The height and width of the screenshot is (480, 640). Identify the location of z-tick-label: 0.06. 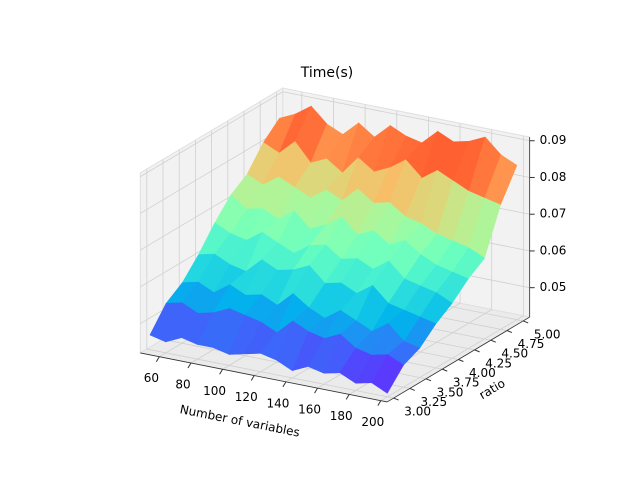
(553, 250).